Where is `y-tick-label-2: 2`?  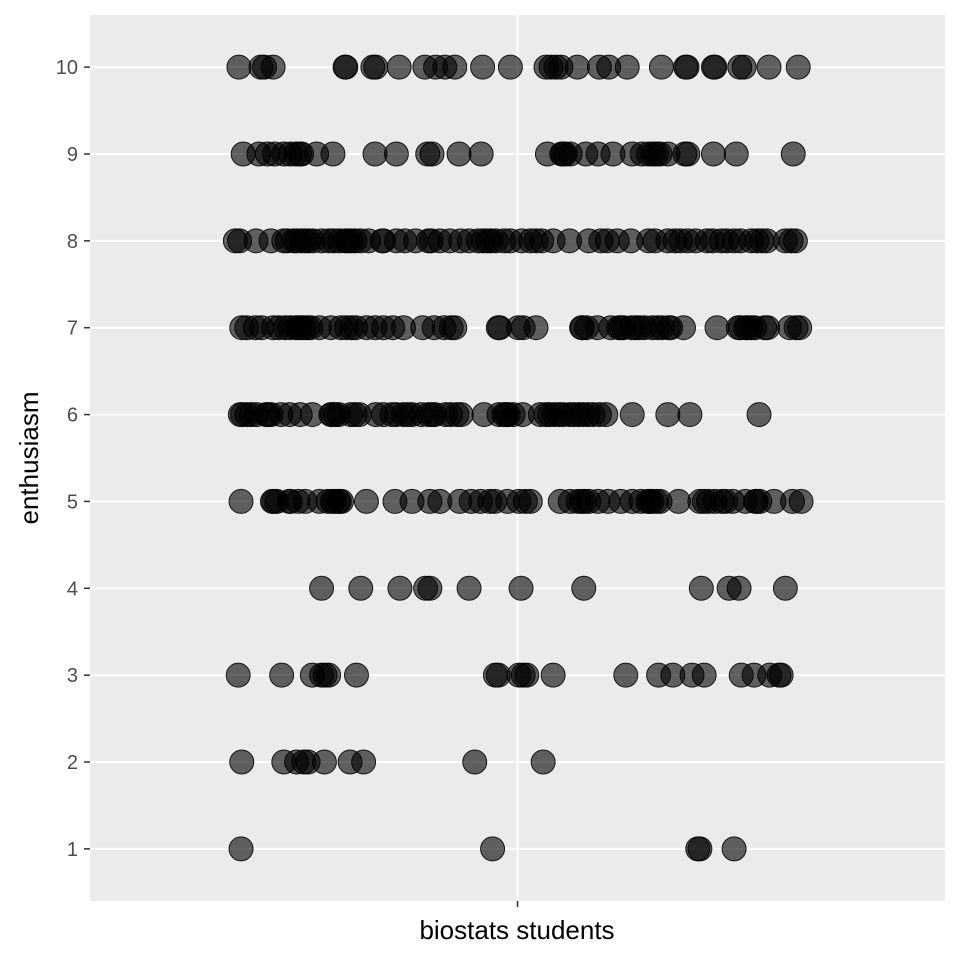
y-tick-label-2: 2 is located at coordinates (72, 763).